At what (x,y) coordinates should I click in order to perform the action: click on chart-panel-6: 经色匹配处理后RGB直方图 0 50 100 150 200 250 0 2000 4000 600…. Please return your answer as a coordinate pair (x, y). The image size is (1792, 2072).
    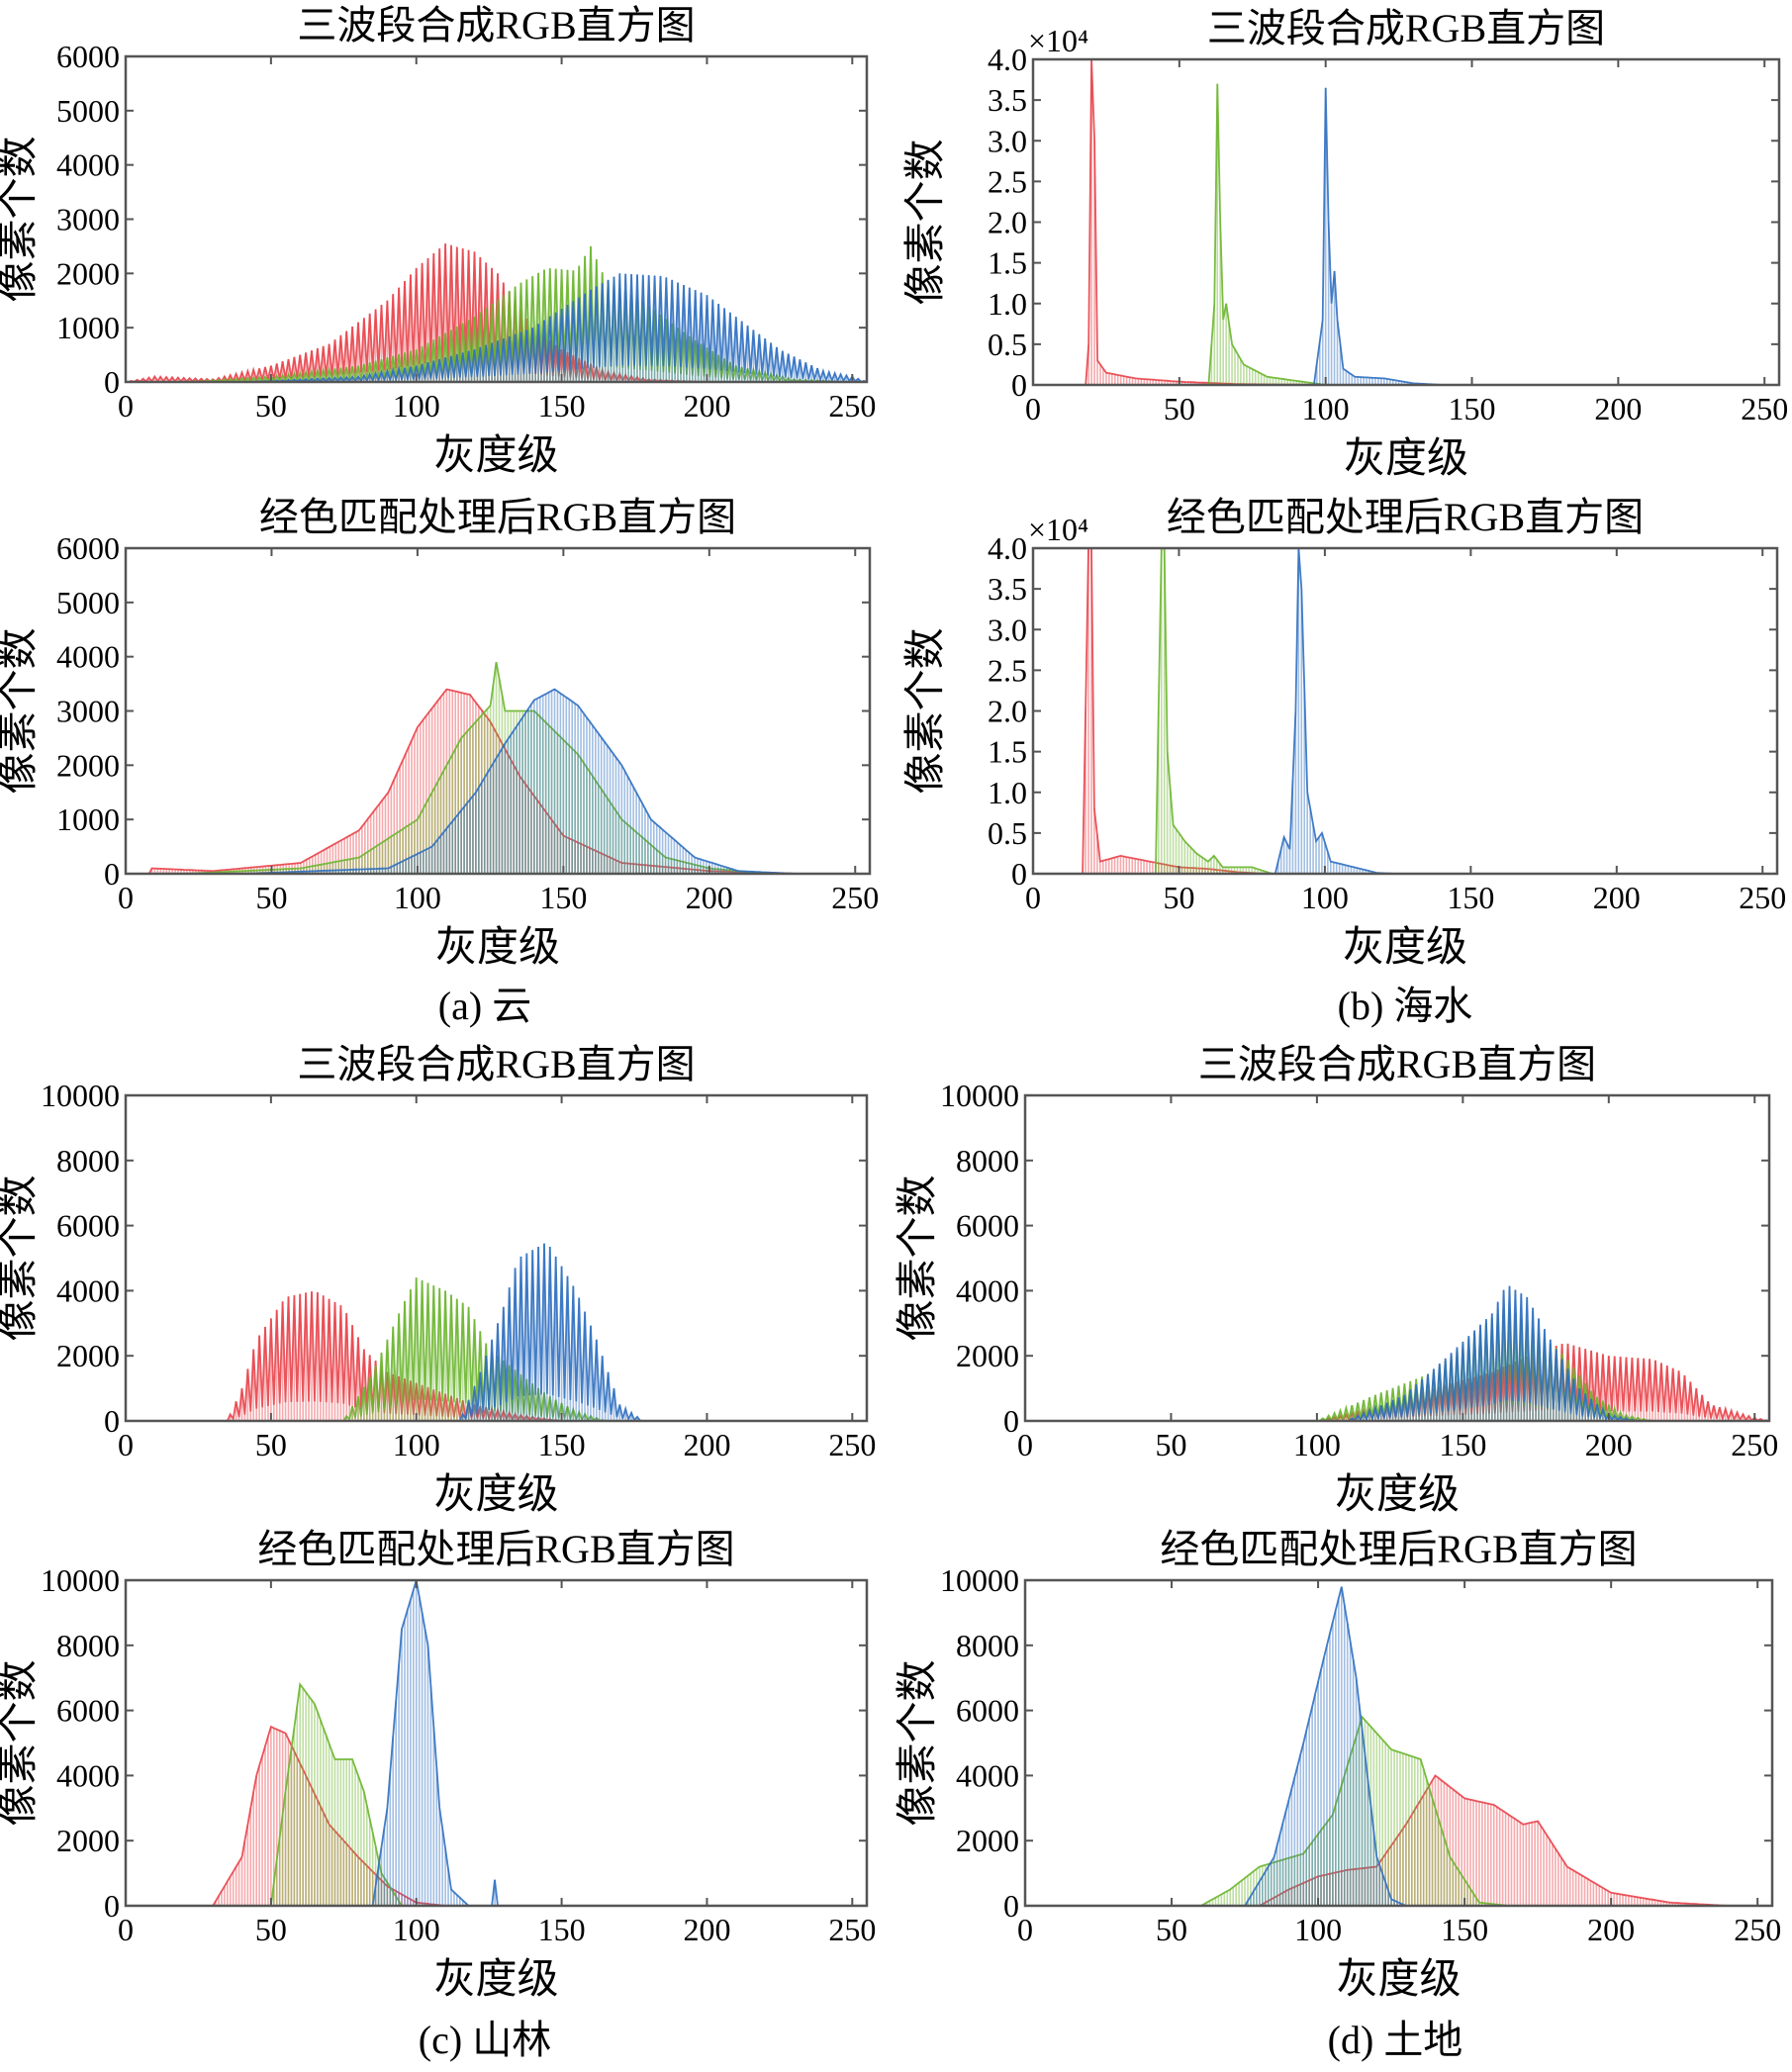
    Looking at the image, I should click on (438, 1765).